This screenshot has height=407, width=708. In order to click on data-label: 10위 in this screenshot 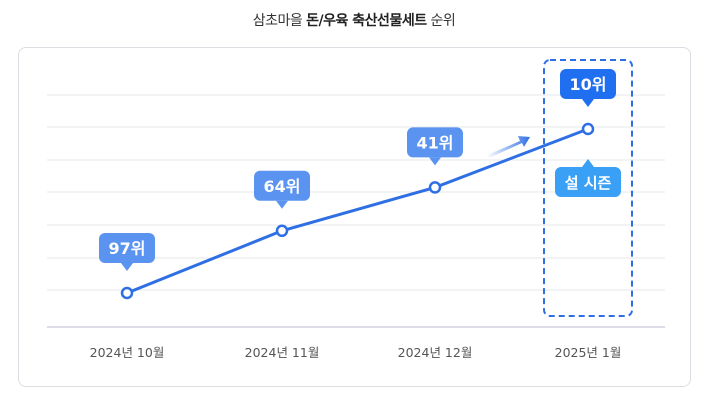, I will do `click(588, 84)`.